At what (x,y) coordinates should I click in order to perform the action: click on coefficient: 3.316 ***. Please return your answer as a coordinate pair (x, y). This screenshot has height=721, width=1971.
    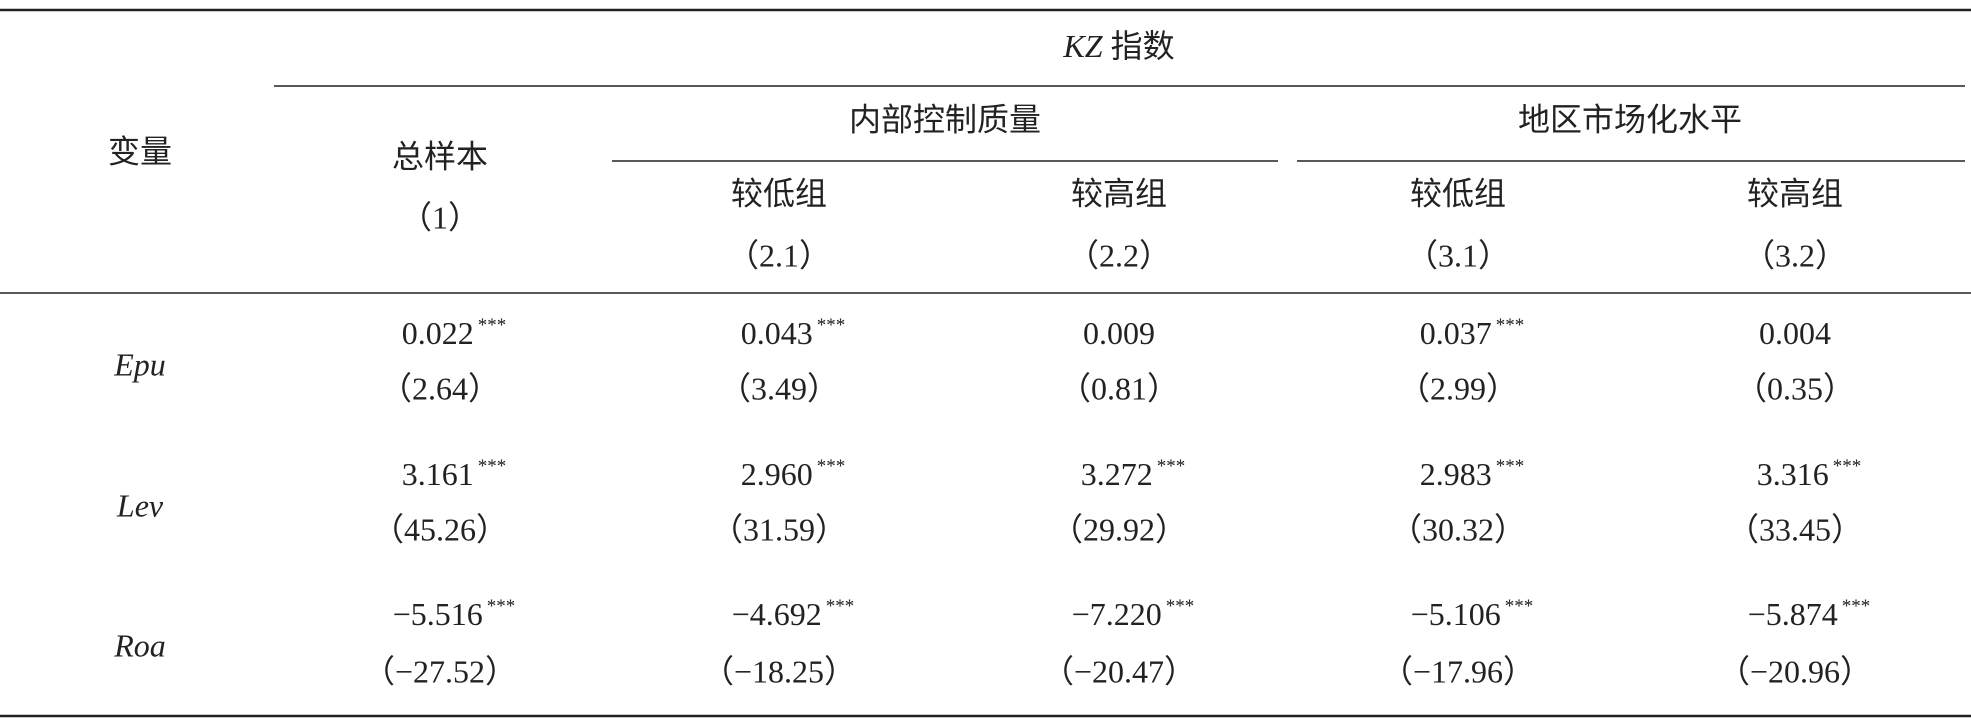
    Looking at the image, I should click on (1809, 474).